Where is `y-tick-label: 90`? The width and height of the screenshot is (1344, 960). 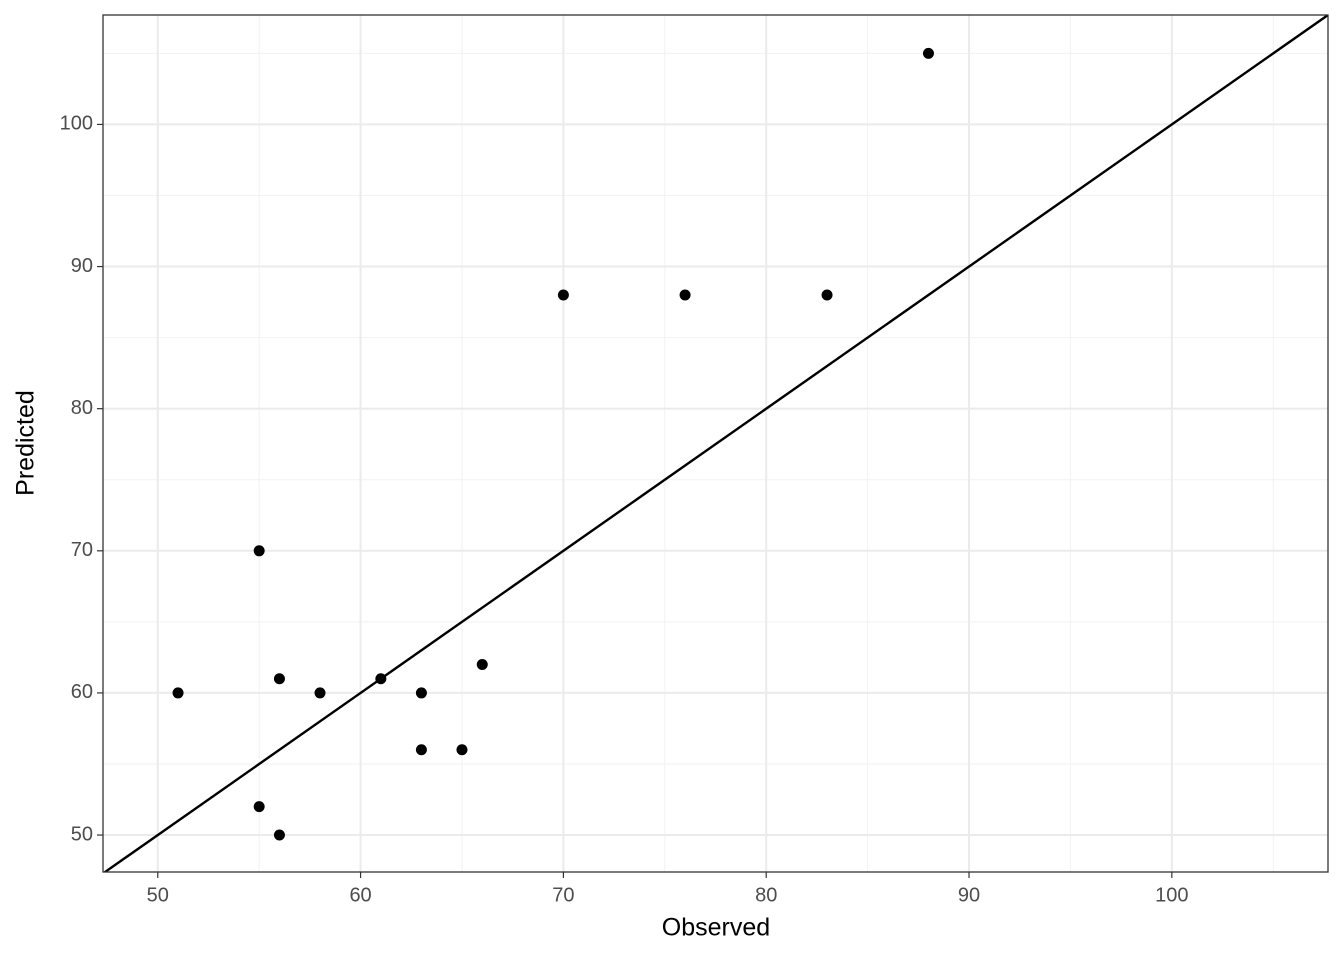 y-tick-label: 90 is located at coordinates (82, 266).